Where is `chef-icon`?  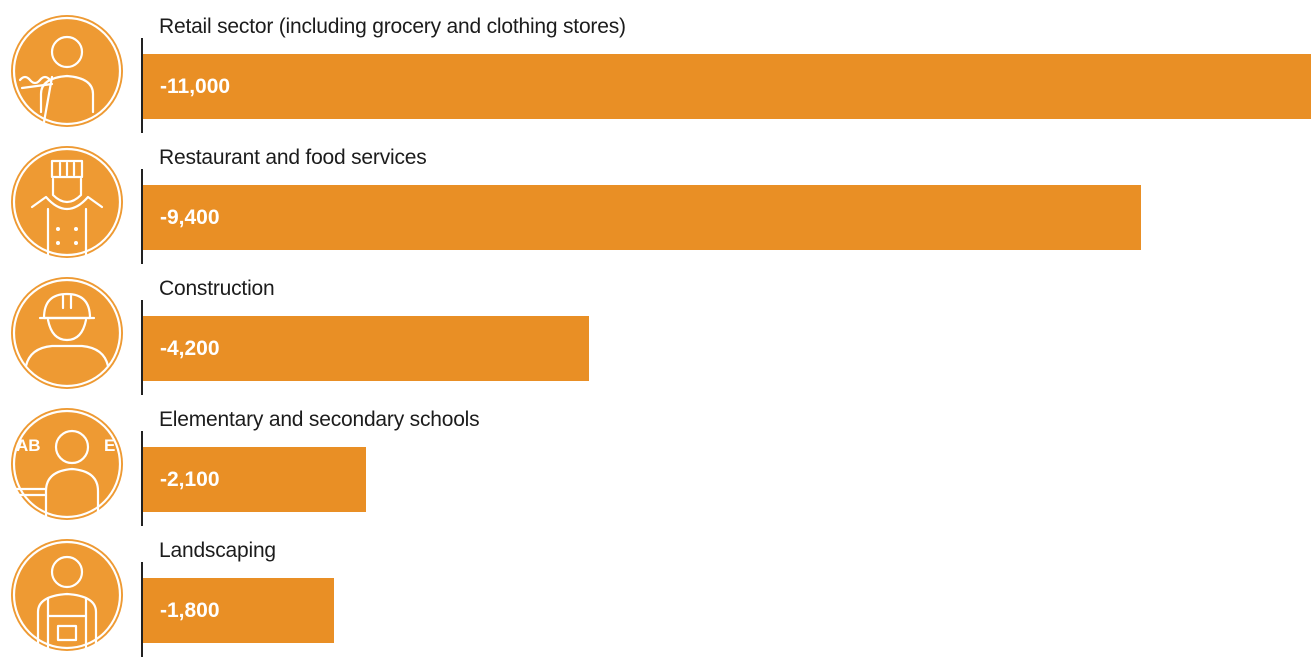 chef-icon is located at coordinates (67, 202).